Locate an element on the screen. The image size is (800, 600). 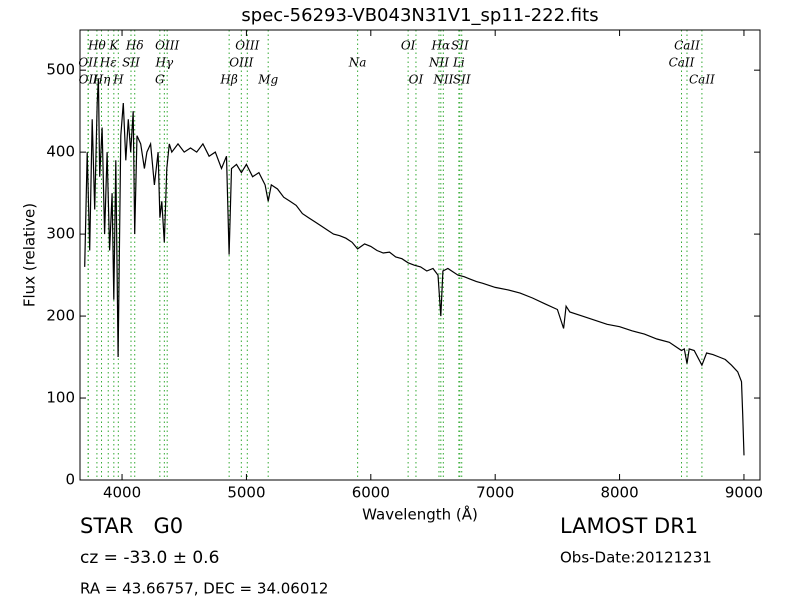
y-tick-label: 300 is located at coordinates (60, 234).